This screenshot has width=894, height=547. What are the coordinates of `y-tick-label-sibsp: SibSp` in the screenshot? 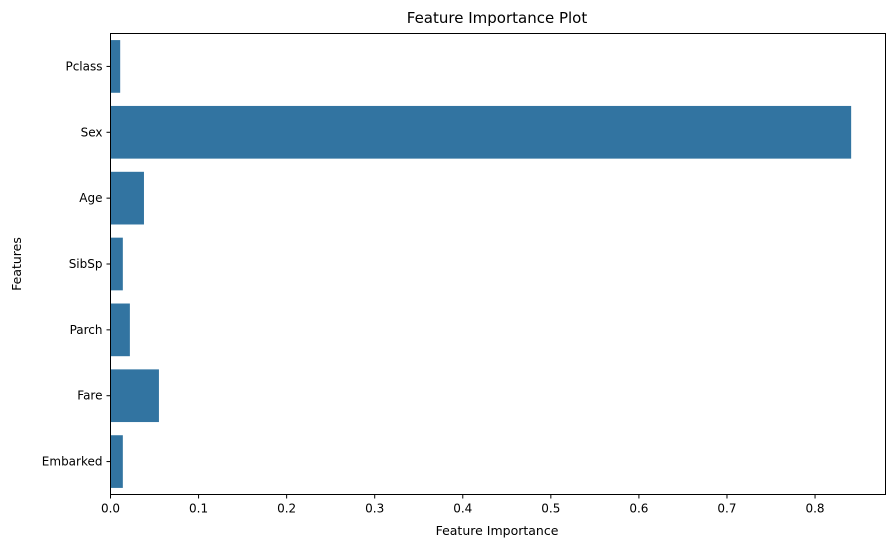 It's located at (86, 264).